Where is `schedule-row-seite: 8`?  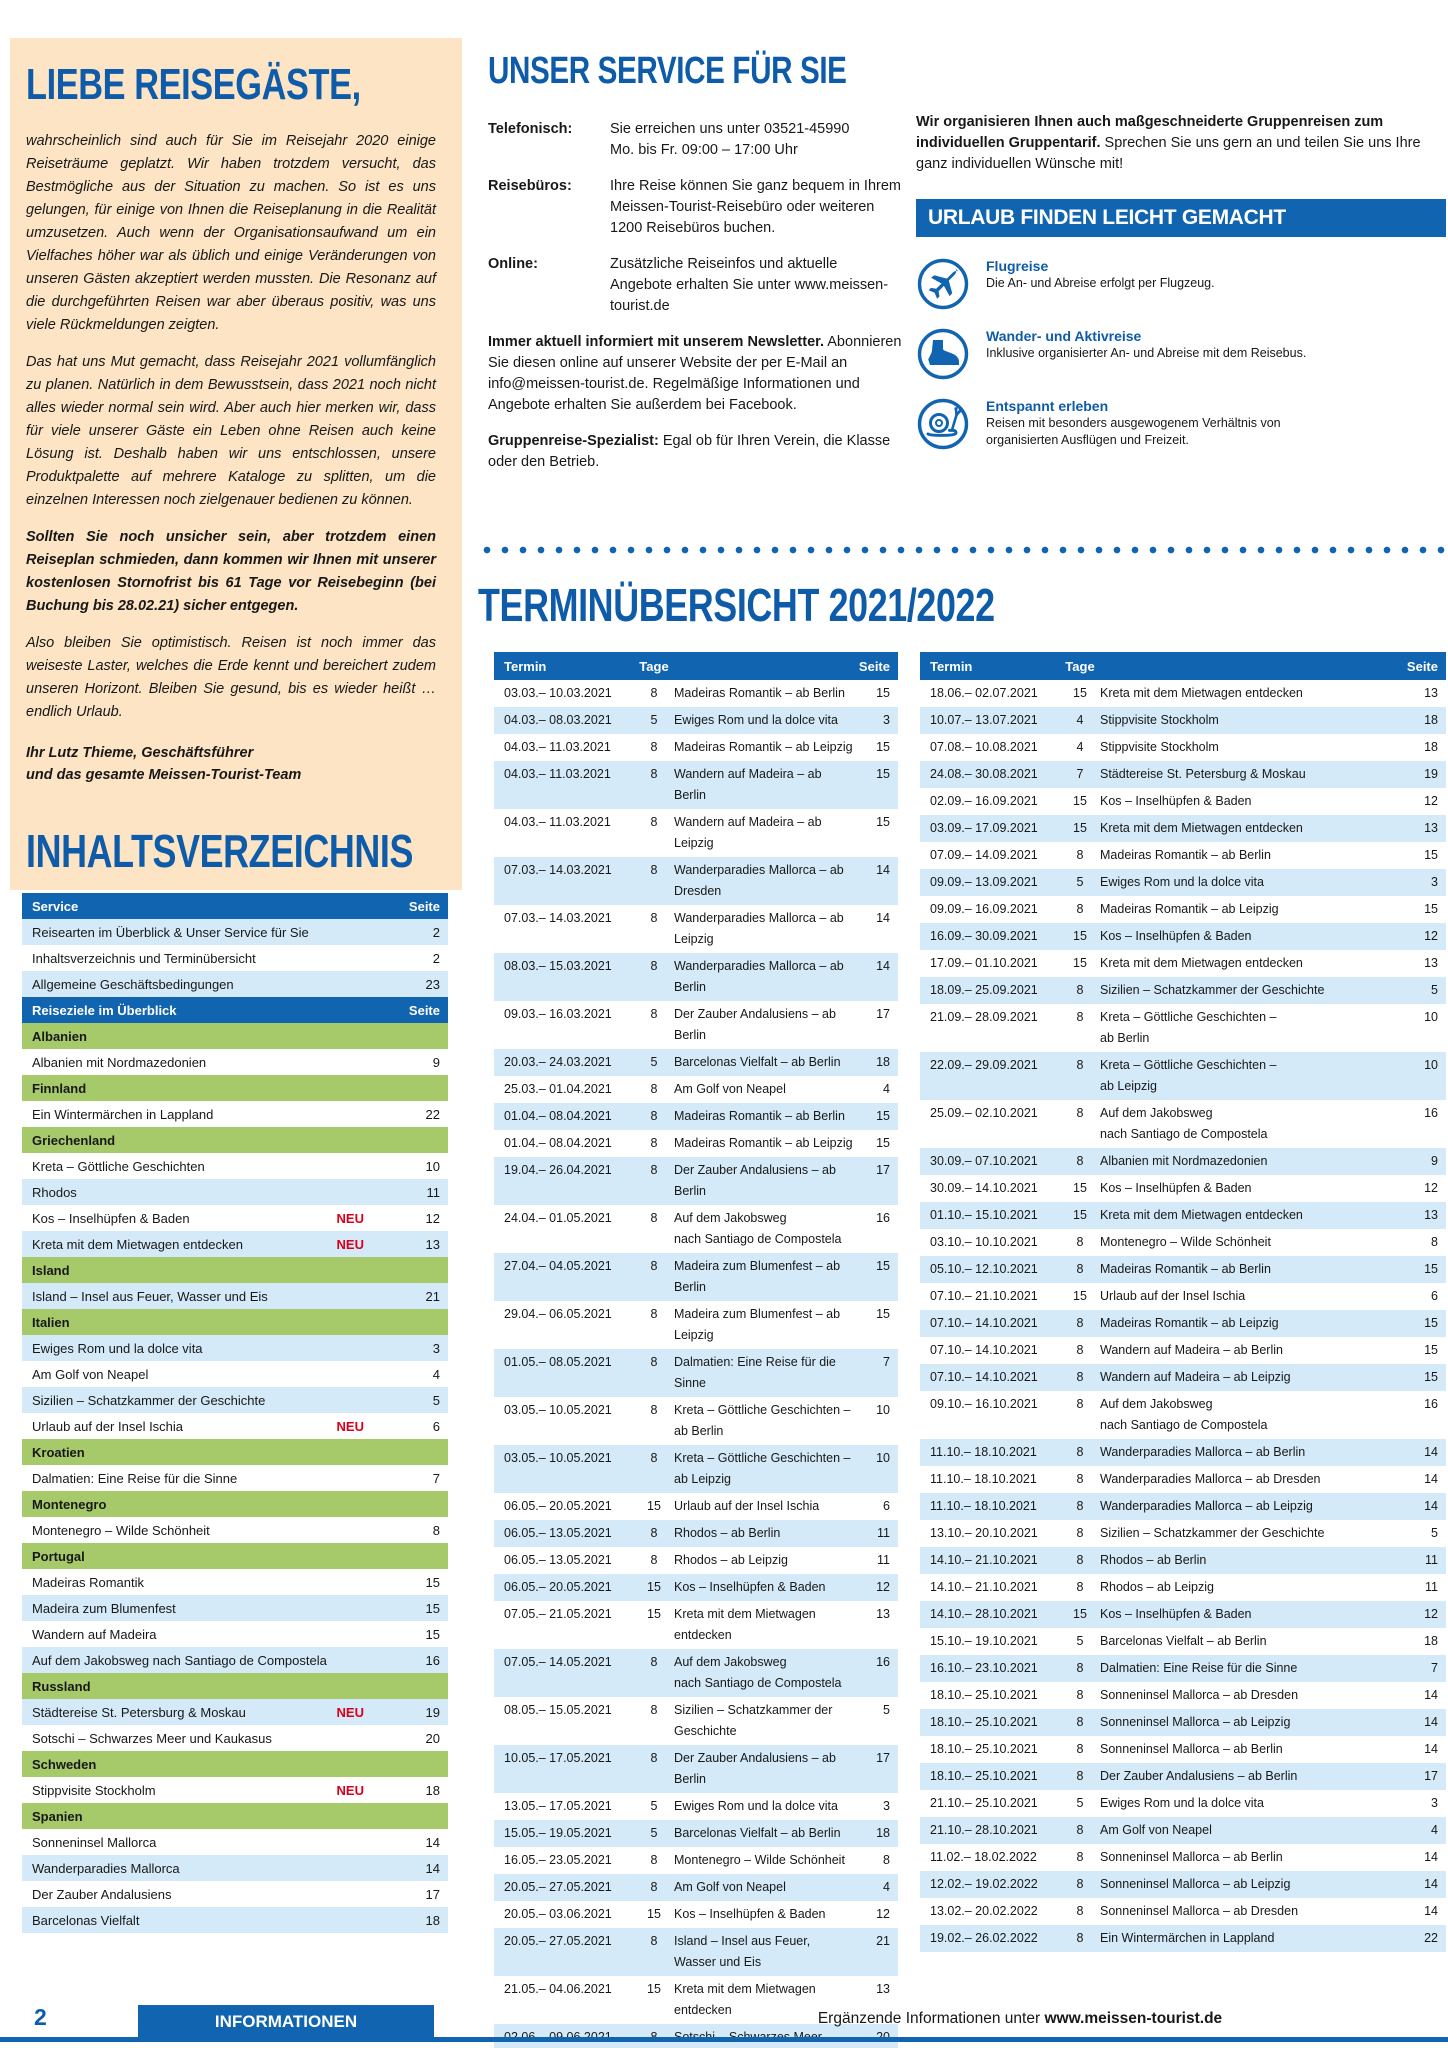
schedule-row-seite: 8 is located at coordinates (1434, 1242).